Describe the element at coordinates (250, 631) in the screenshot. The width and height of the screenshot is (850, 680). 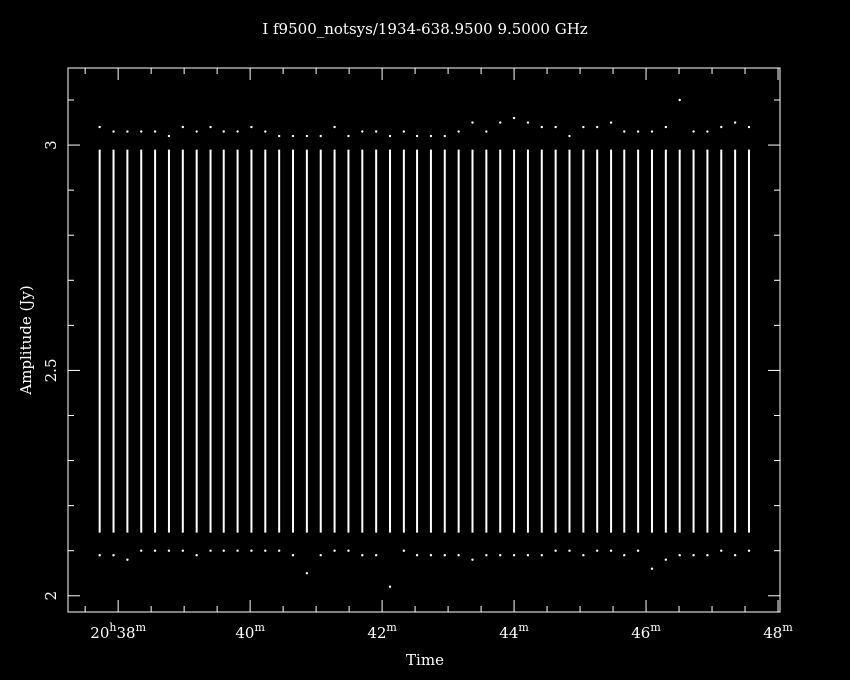
I see `x-tick-label: 40m` at that location.